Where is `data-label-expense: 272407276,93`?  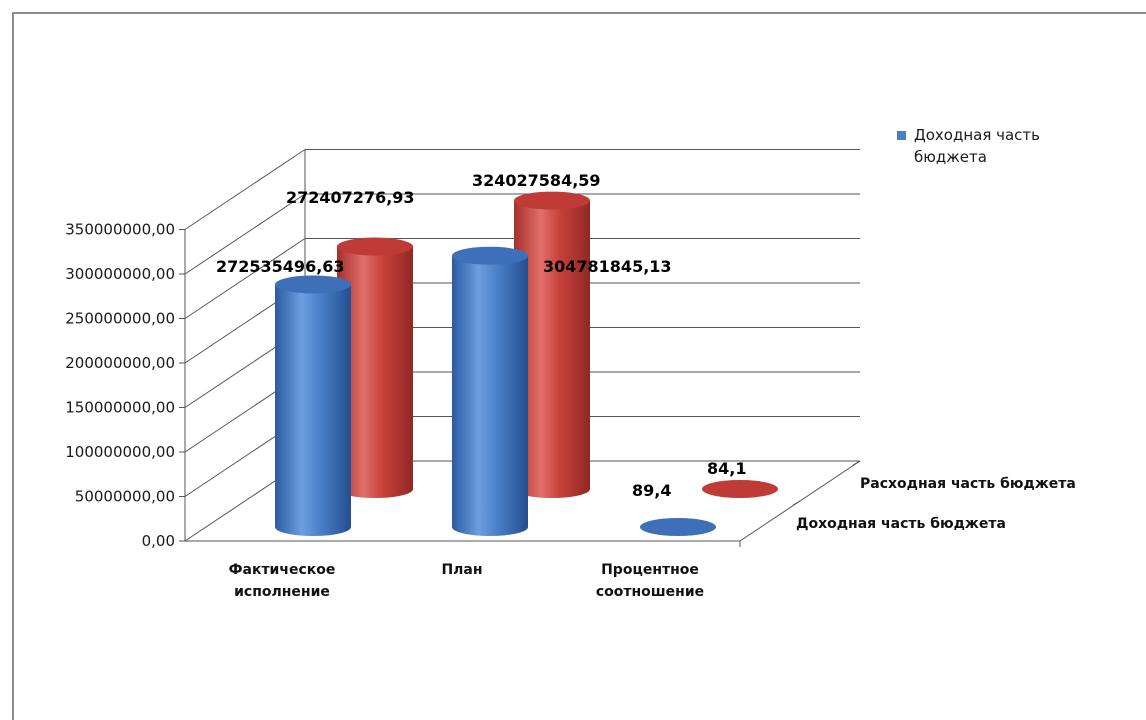 data-label-expense: 272407276,93 is located at coordinates (350, 197).